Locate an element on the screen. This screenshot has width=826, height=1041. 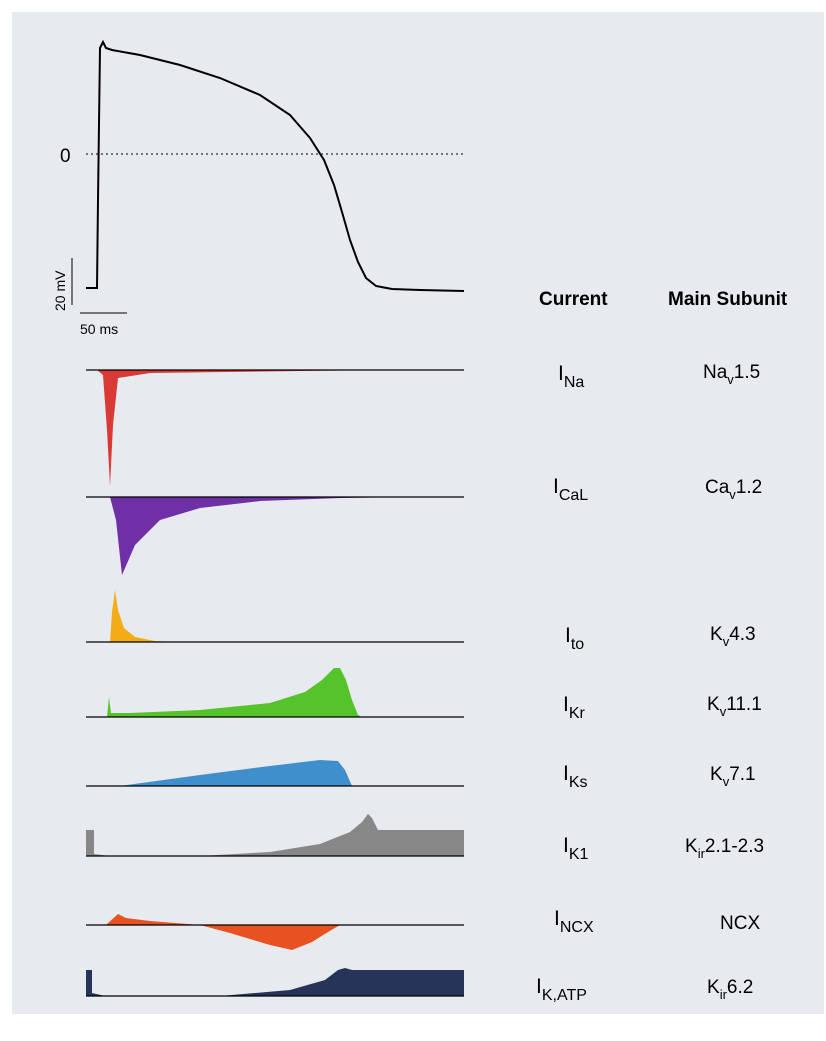
subunit-label-ks: Kv7.1 is located at coordinates (733, 776).